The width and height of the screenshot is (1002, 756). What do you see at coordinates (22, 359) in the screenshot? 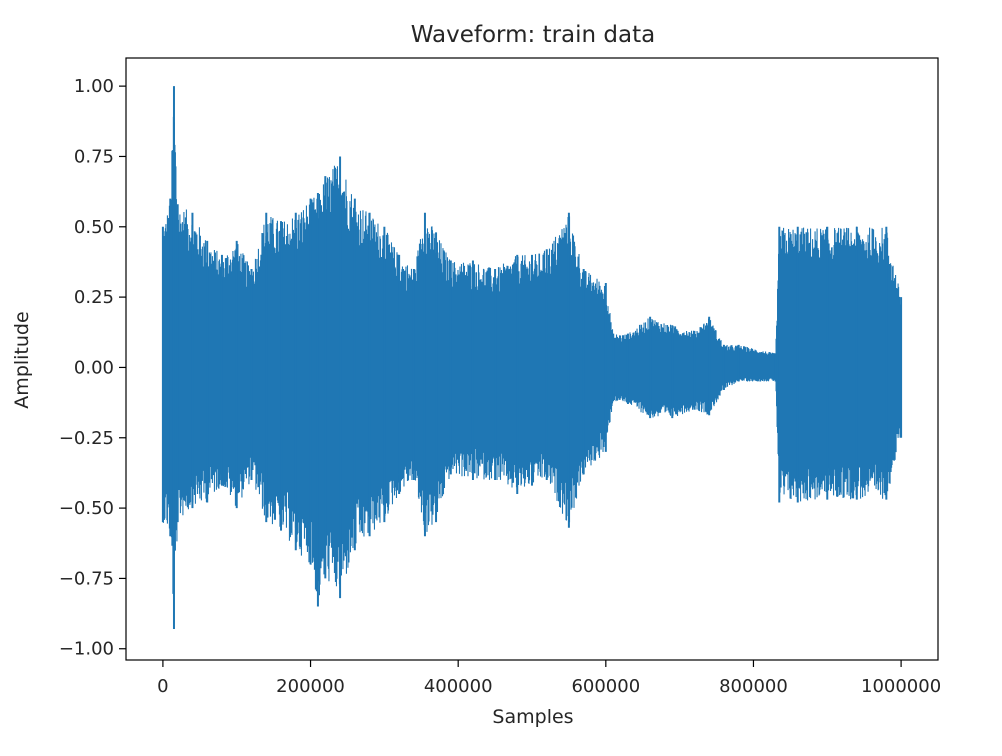
I see `y-axis-title: Amplitude` at bounding box center [22, 359].